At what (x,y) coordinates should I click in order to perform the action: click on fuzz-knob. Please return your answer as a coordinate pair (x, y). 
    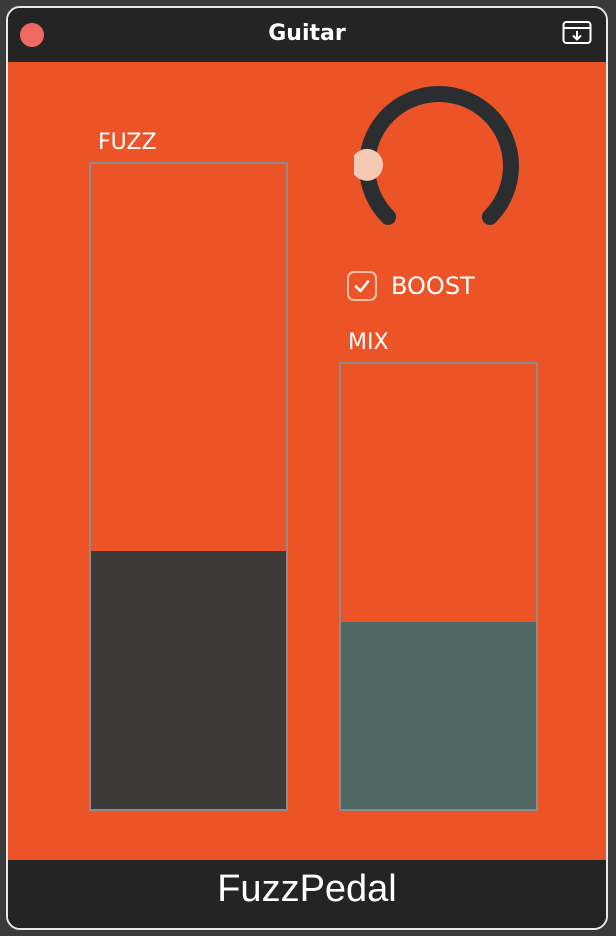
    Looking at the image, I should click on (439, 159).